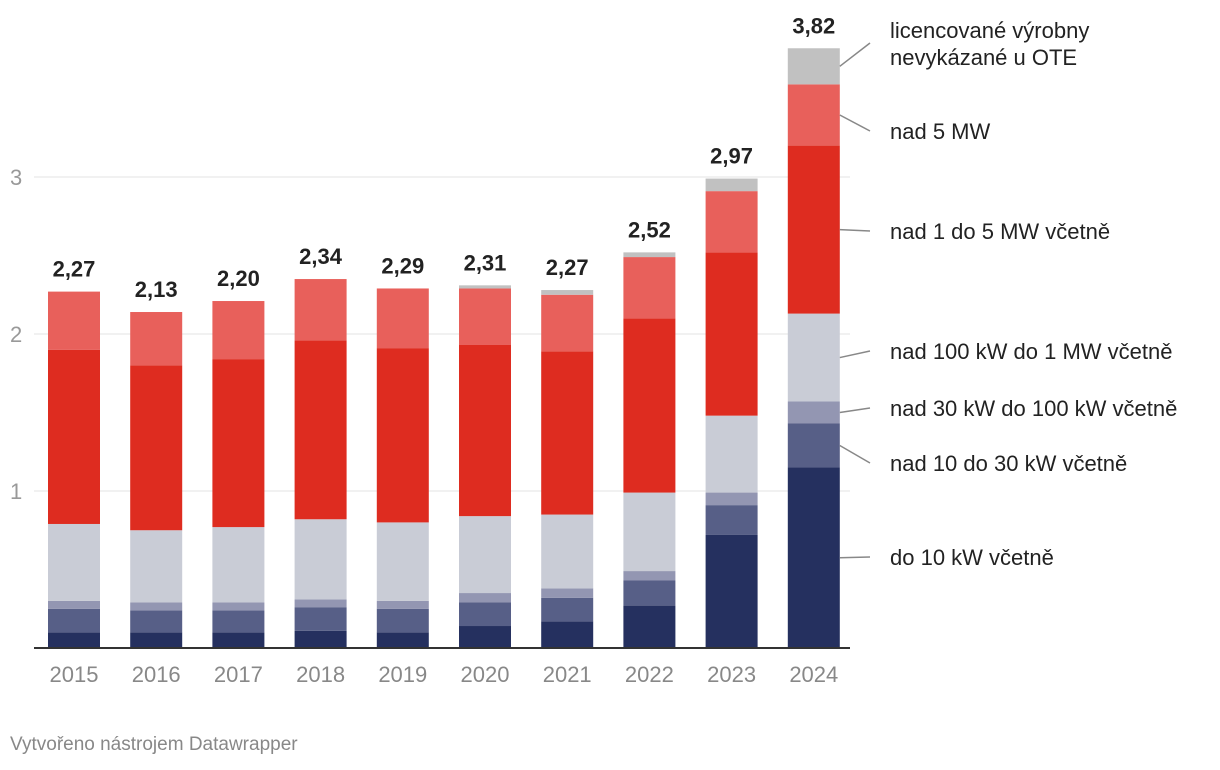  I want to click on y-tick-label: 3, so click(16, 177).